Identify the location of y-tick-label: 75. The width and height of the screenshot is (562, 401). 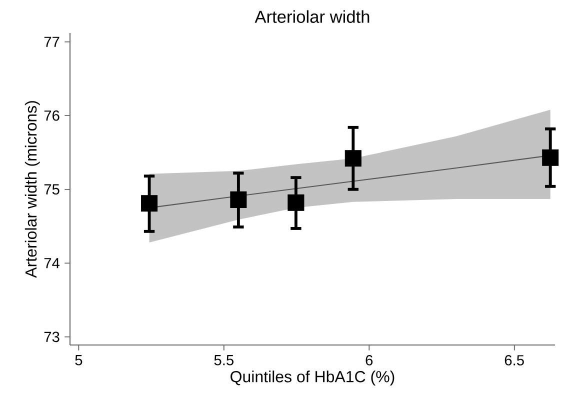
(52, 189).